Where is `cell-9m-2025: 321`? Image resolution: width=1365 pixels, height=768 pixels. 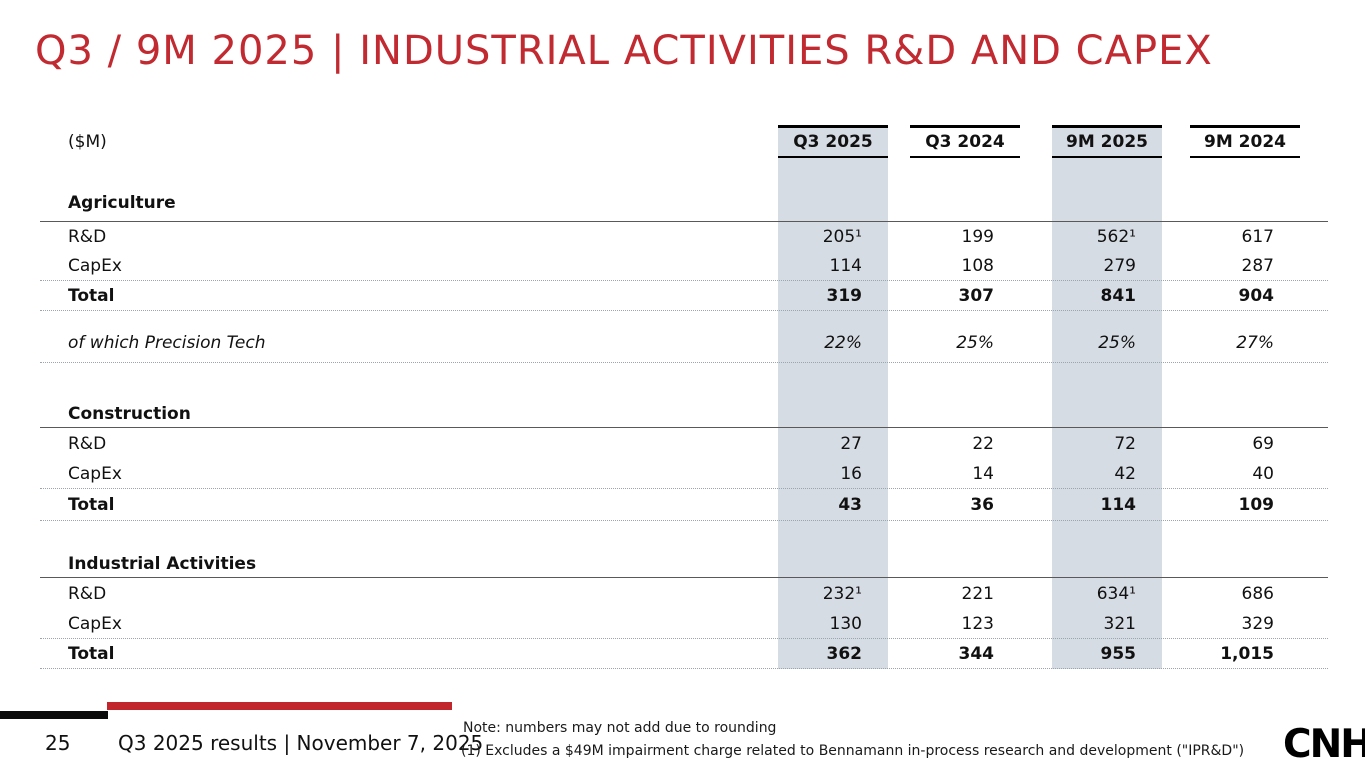 cell-9m-2025: 321 is located at coordinates (1119, 623).